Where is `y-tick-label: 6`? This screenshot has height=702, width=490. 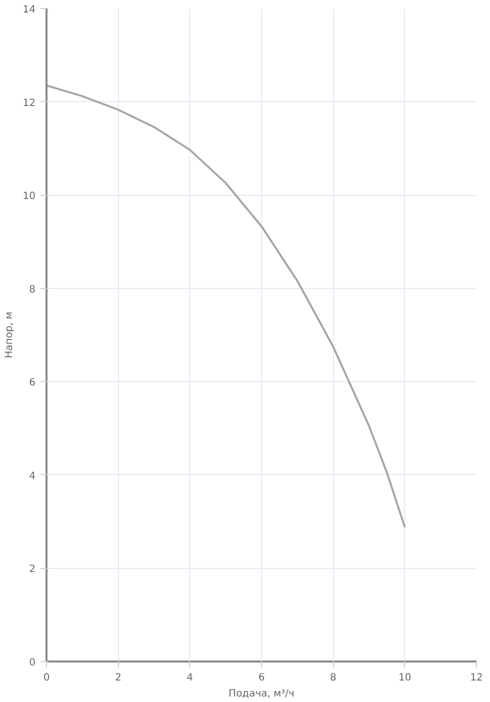
y-tick-label: 6 is located at coordinates (32, 383).